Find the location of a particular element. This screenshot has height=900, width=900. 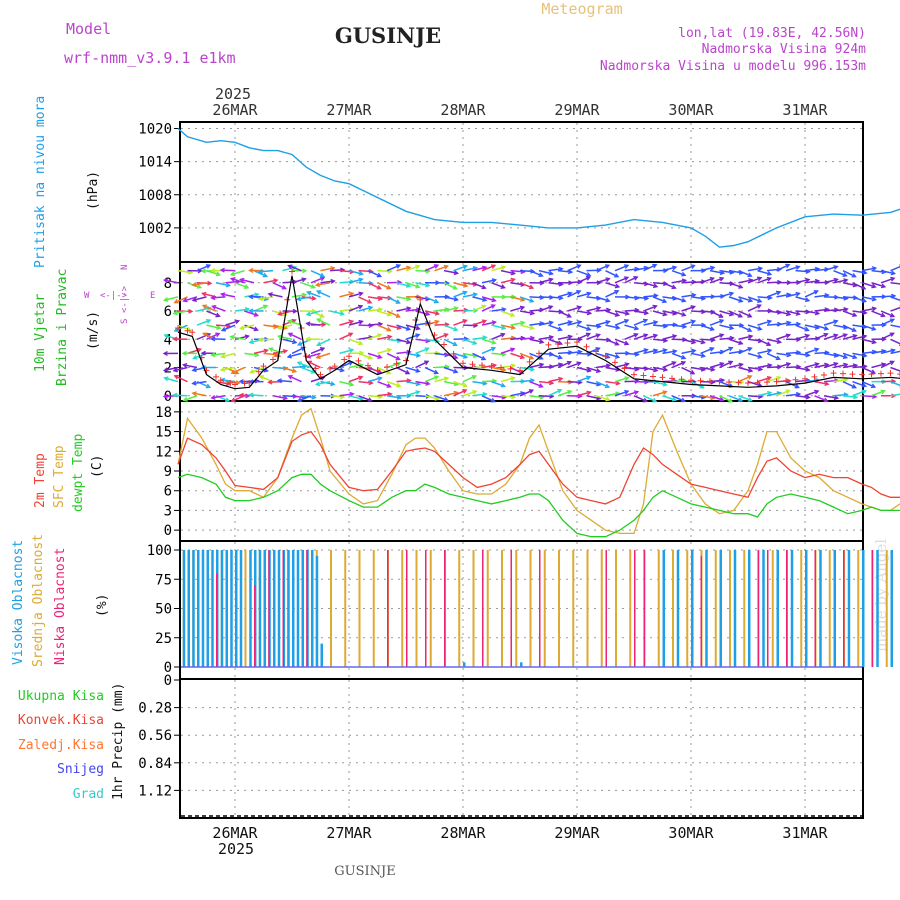

tick-label: 25 is located at coordinates (163, 639).